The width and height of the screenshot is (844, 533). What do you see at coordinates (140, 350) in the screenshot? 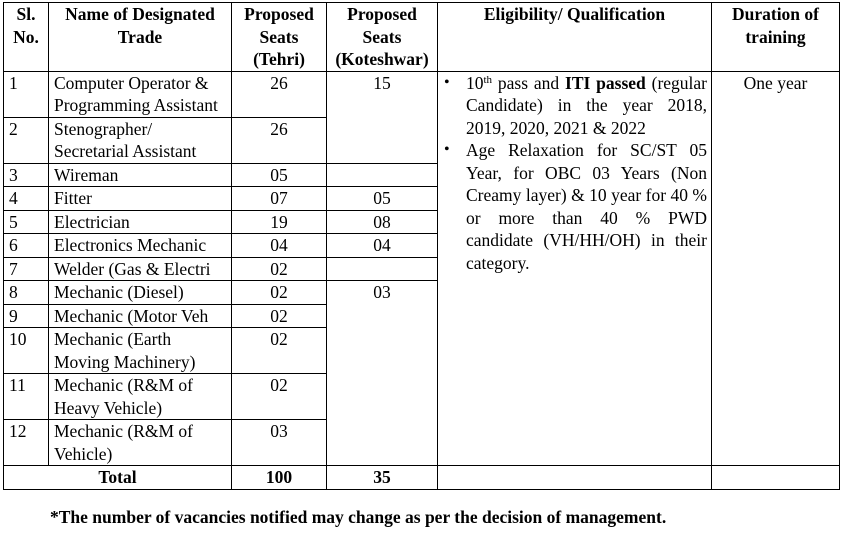
I see `trade-cell: Mechanic (Earth Moving Machinery)` at bounding box center [140, 350].